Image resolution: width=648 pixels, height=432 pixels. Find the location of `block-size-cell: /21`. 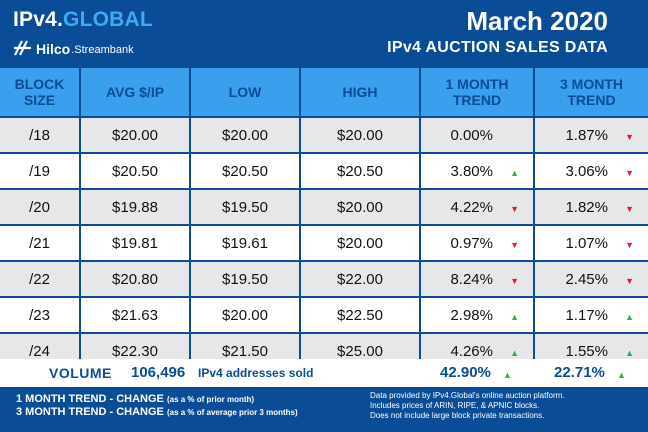

block-size-cell: /21 is located at coordinates (40, 242).